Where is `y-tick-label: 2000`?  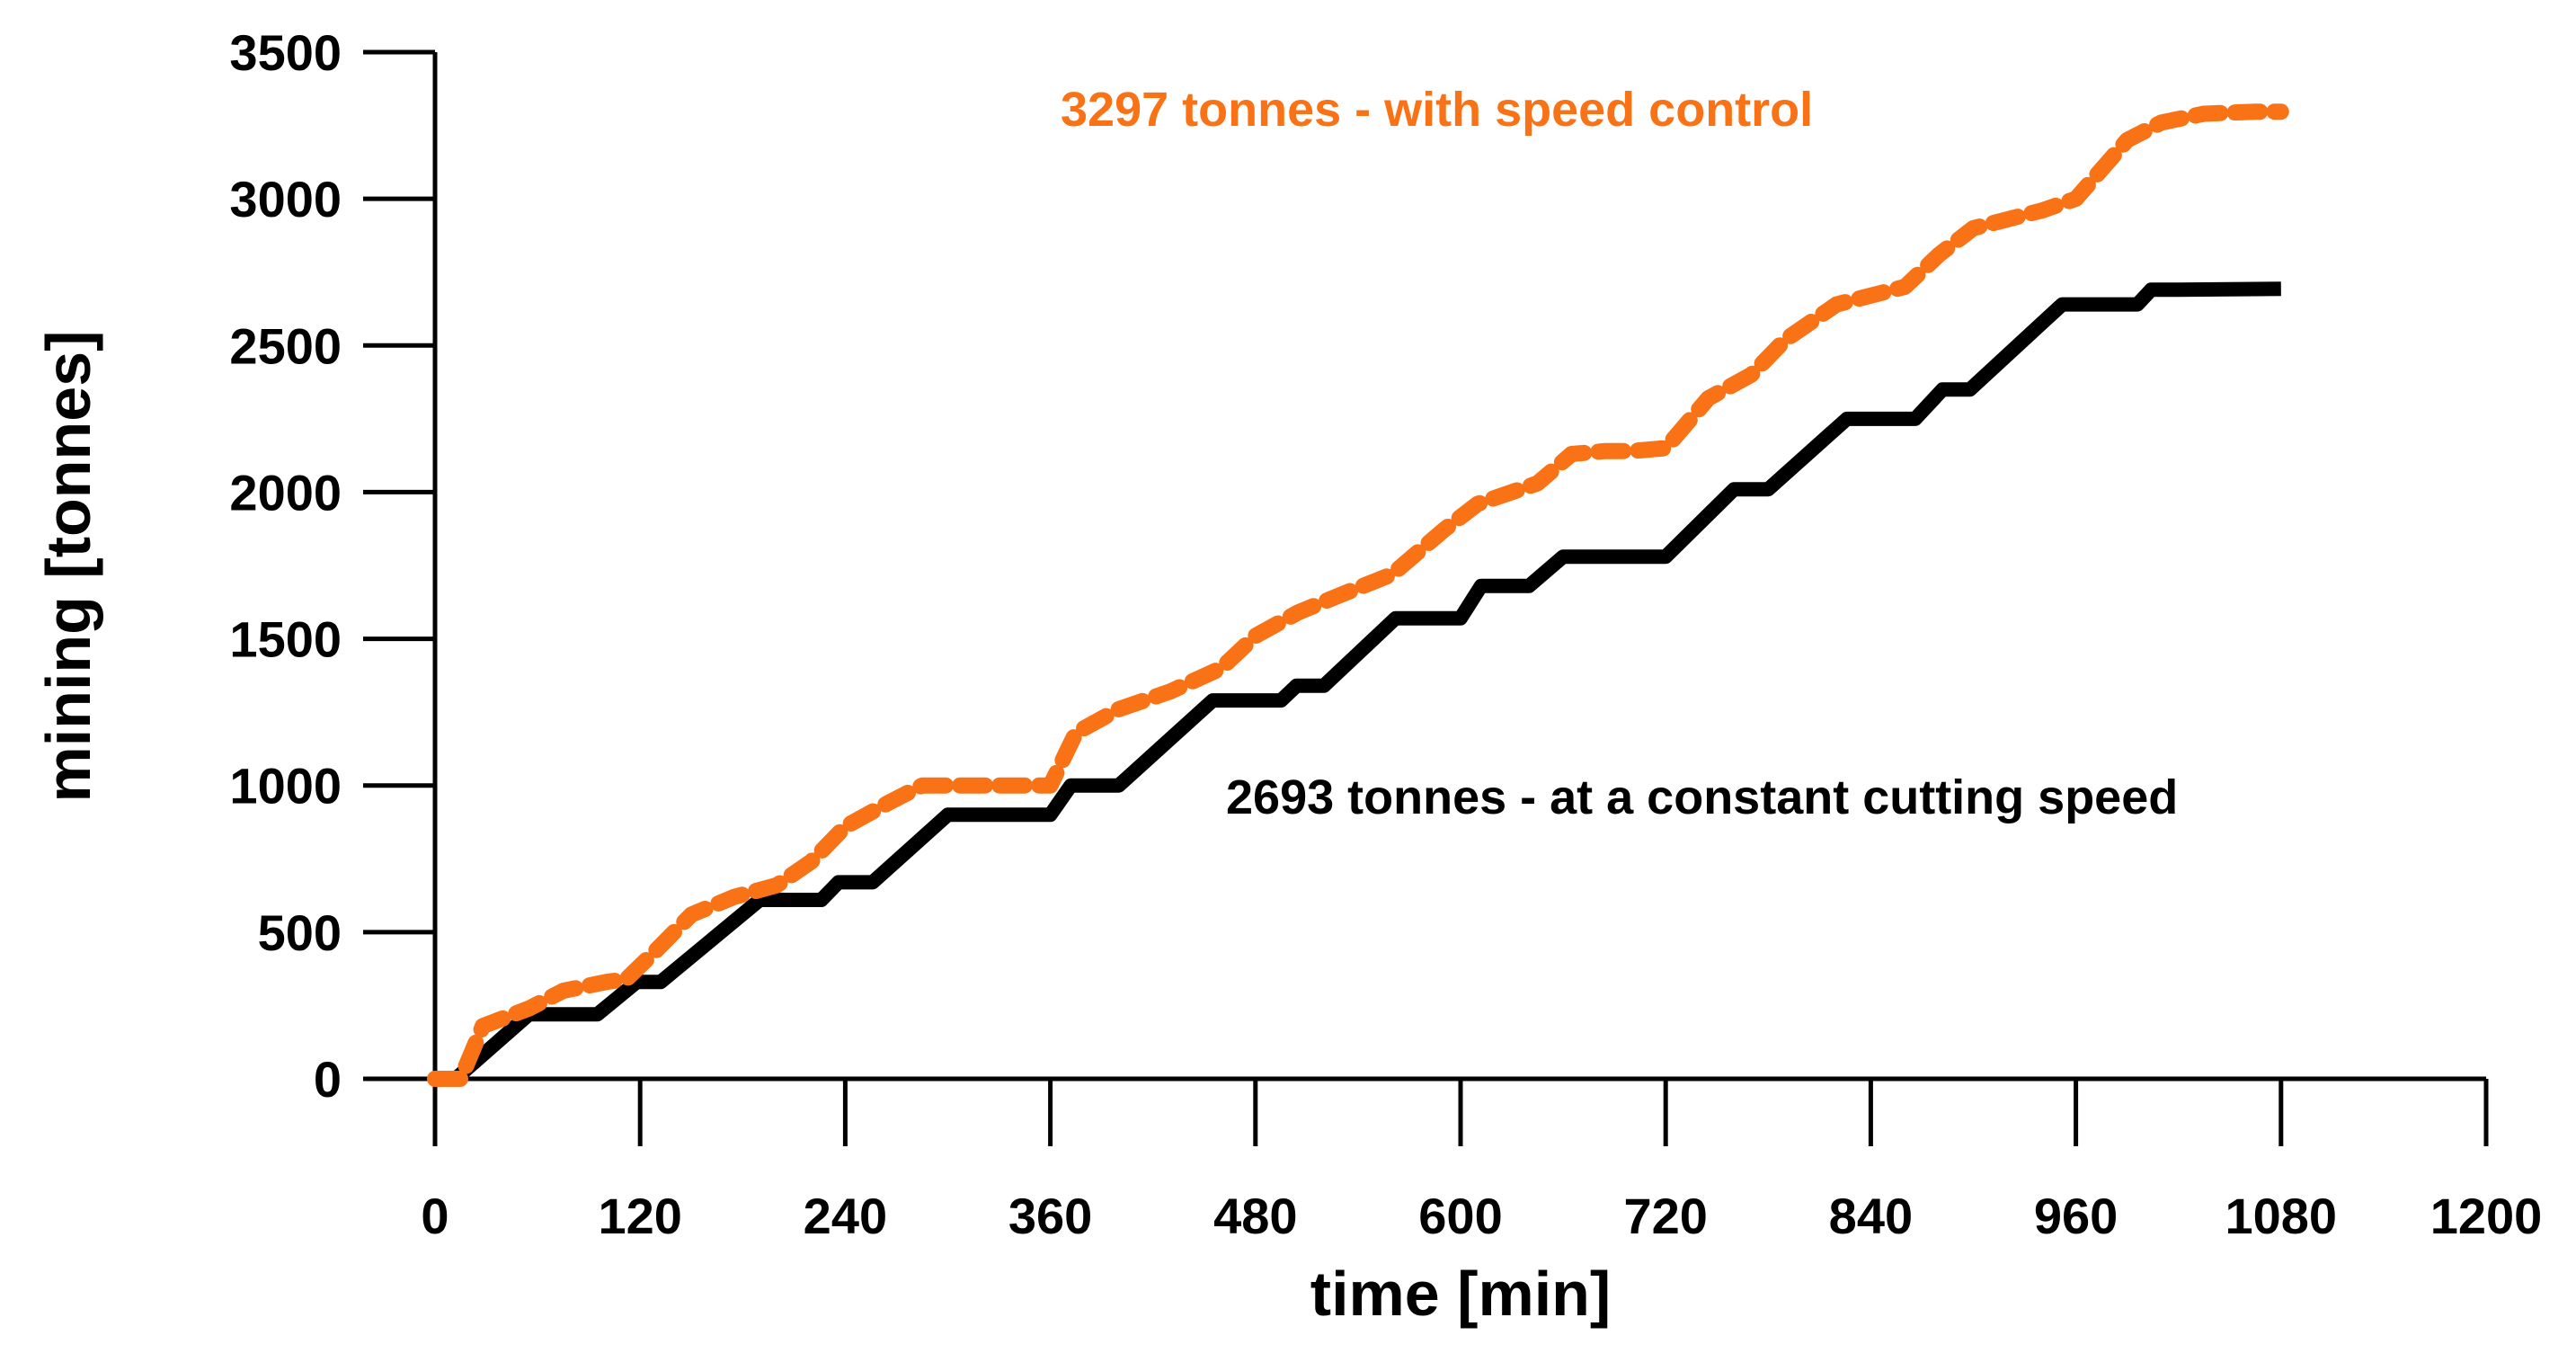
y-tick-label: 2000 is located at coordinates (285, 492).